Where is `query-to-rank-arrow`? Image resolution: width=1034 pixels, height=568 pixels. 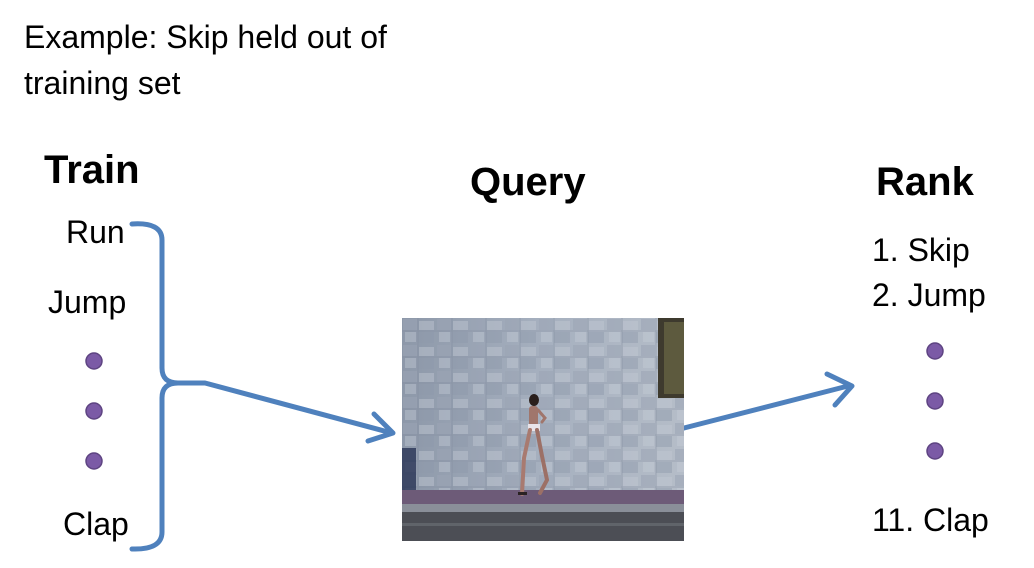 query-to-rank-arrow is located at coordinates (766, 407).